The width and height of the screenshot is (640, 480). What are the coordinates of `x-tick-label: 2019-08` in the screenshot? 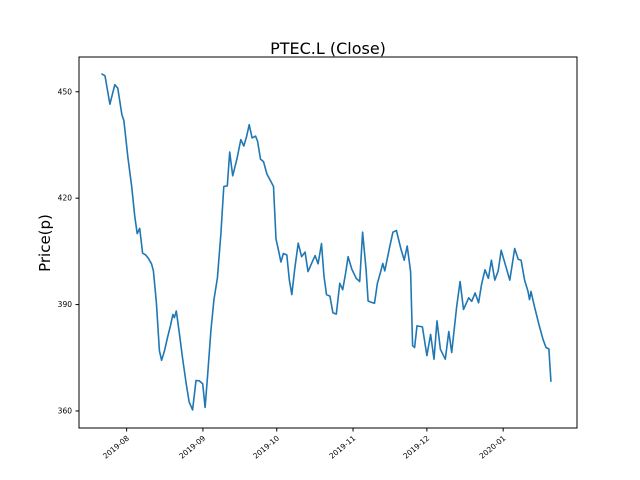 It's located at (116, 446).